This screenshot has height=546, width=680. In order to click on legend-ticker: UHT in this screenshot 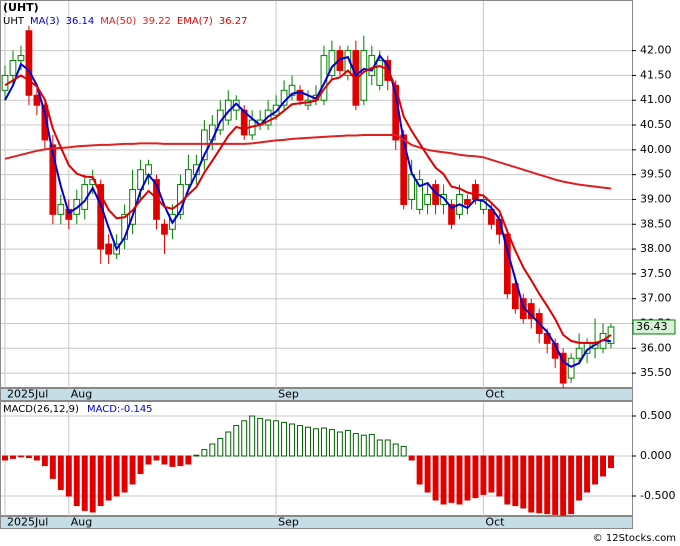, I will do `click(14, 21)`.